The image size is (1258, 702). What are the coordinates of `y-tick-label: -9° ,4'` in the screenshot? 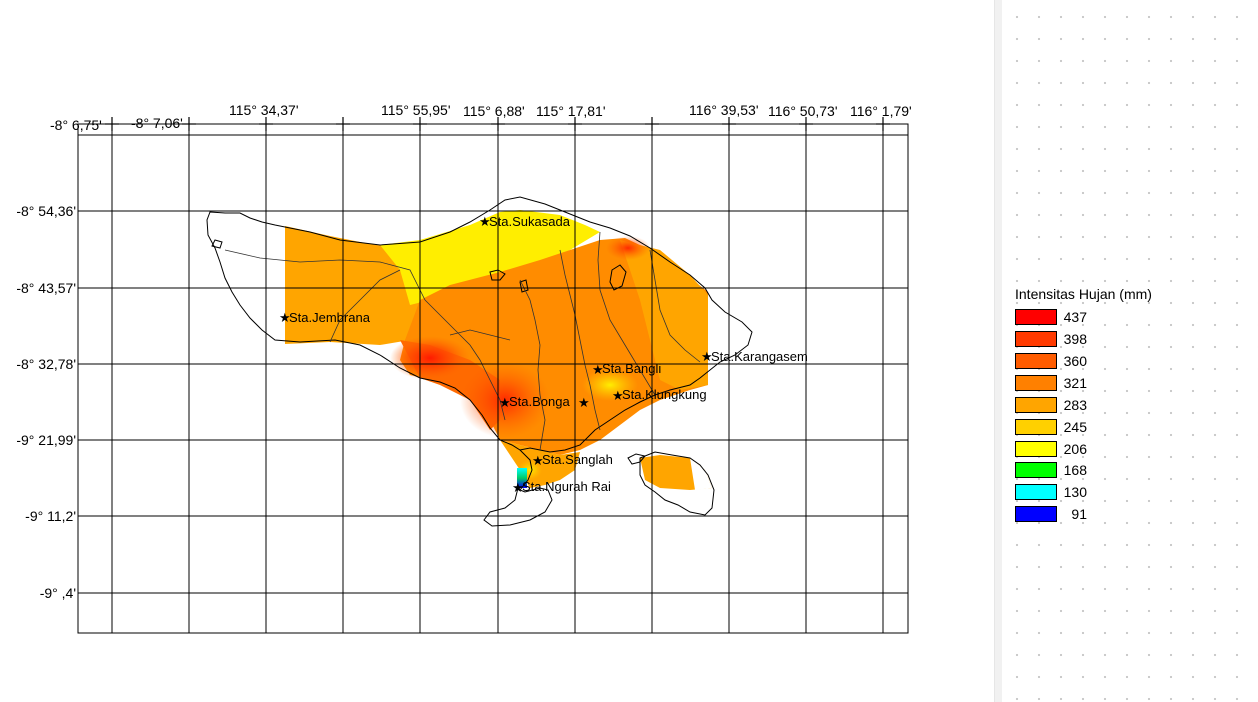 It's located at (58, 593).